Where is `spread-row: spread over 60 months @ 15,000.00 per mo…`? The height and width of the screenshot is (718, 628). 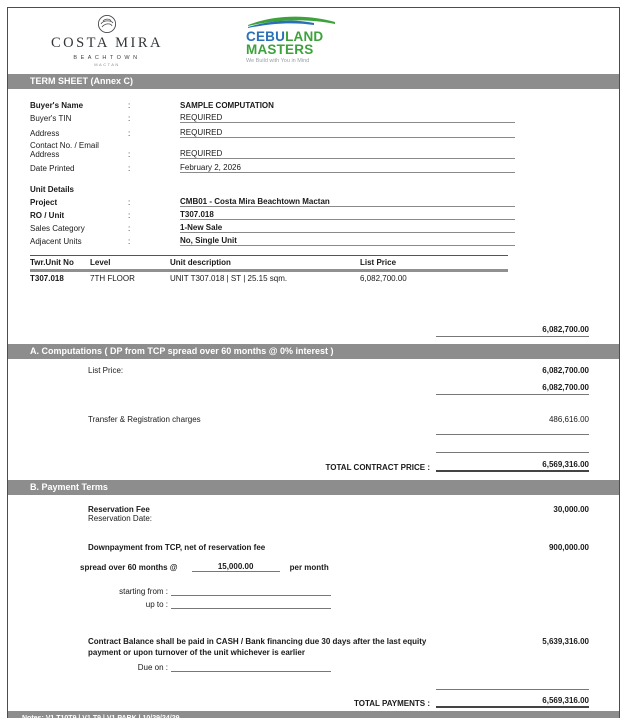
spread-row: spread over 60 months @ 15,000.00 per mo… is located at coordinates (313, 567).